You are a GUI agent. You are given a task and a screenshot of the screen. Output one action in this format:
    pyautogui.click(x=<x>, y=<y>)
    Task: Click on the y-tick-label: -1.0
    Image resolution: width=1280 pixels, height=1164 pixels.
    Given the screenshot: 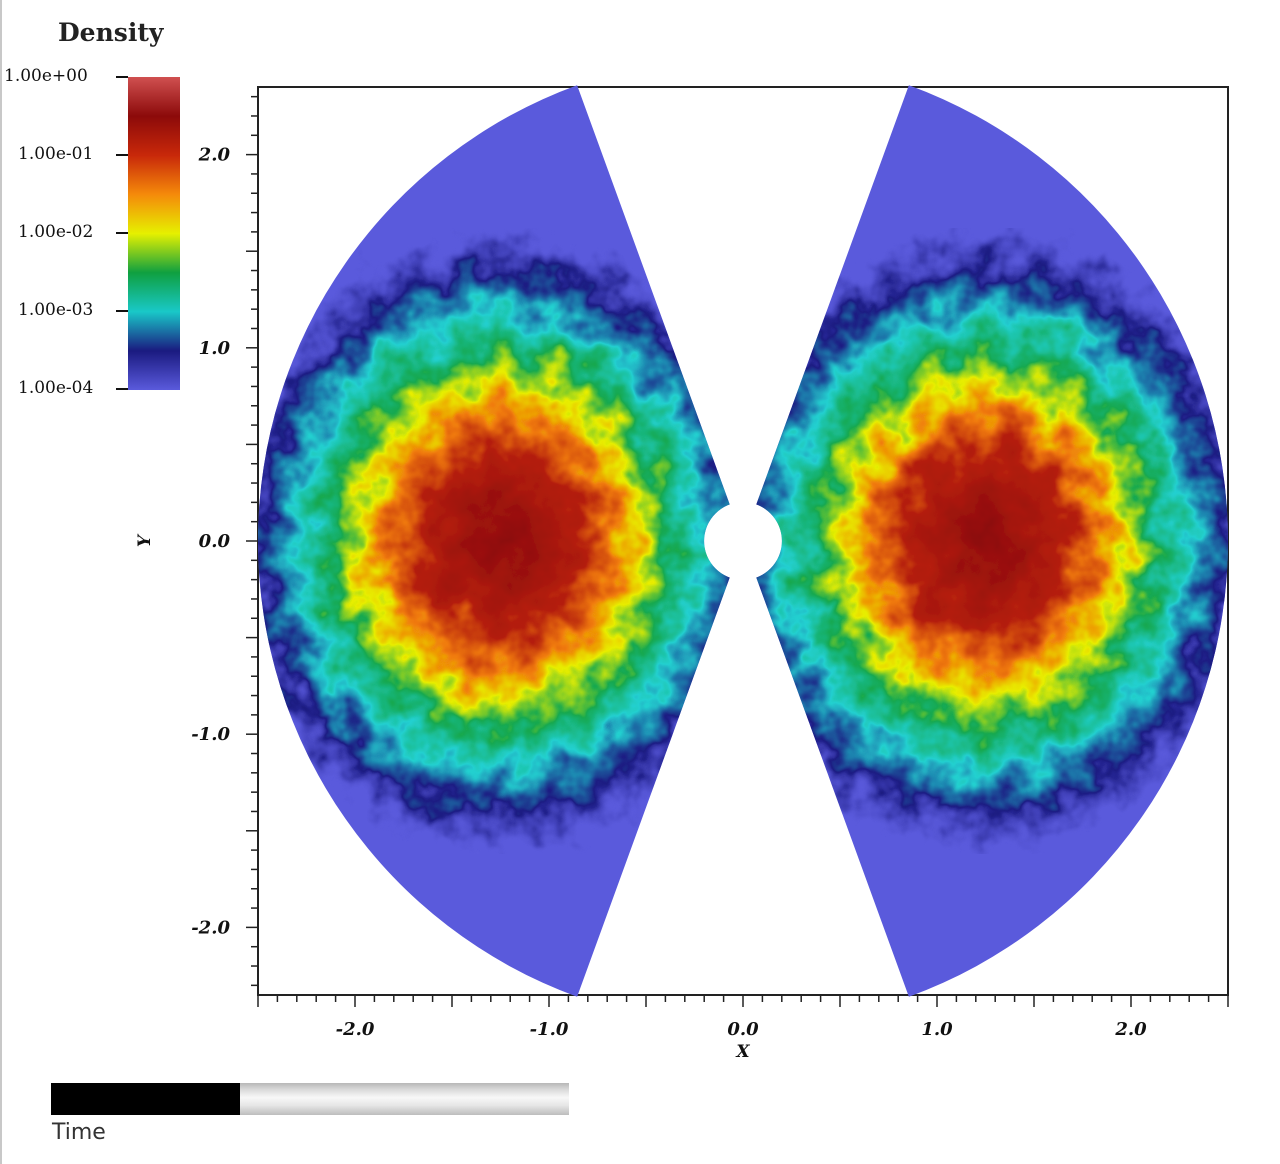 What is the action you would take?
    pyautogui.click(x=210, y=734)
    